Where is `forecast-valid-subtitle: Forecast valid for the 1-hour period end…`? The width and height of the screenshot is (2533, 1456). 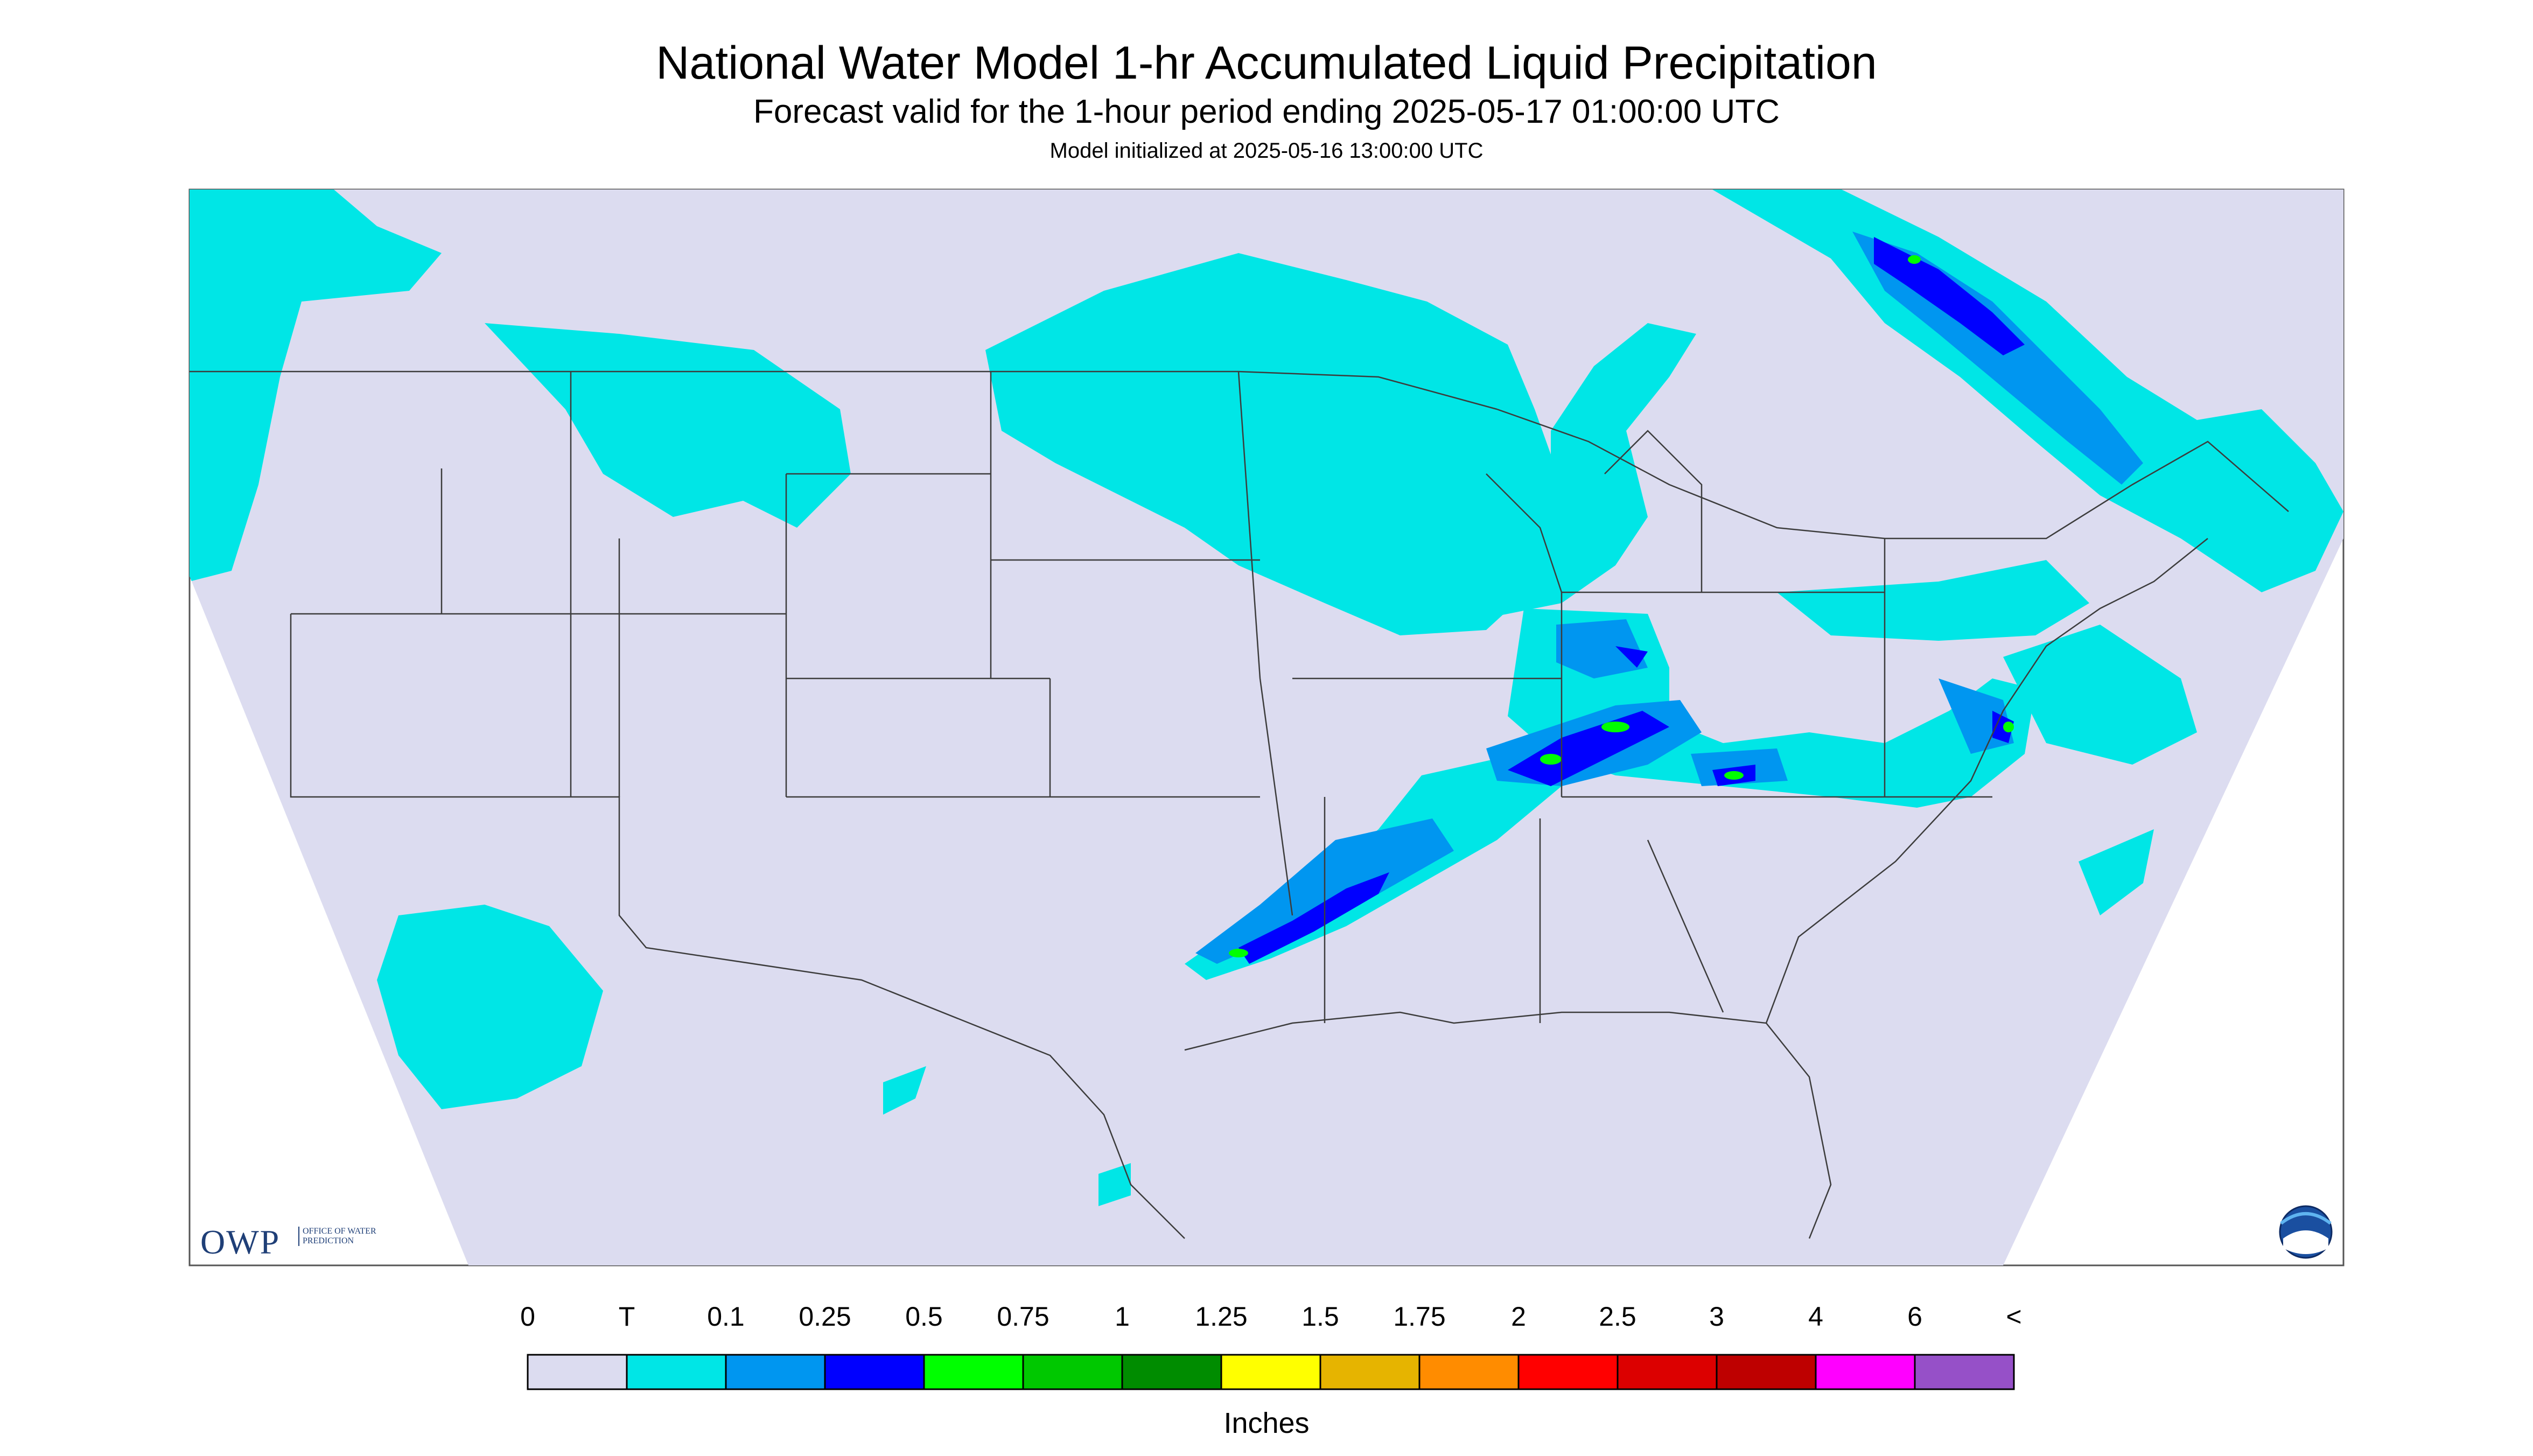
forecast-valid-subtitle: Forecast valid for the 1-hour period end… is located at coordinates (1266, 111).